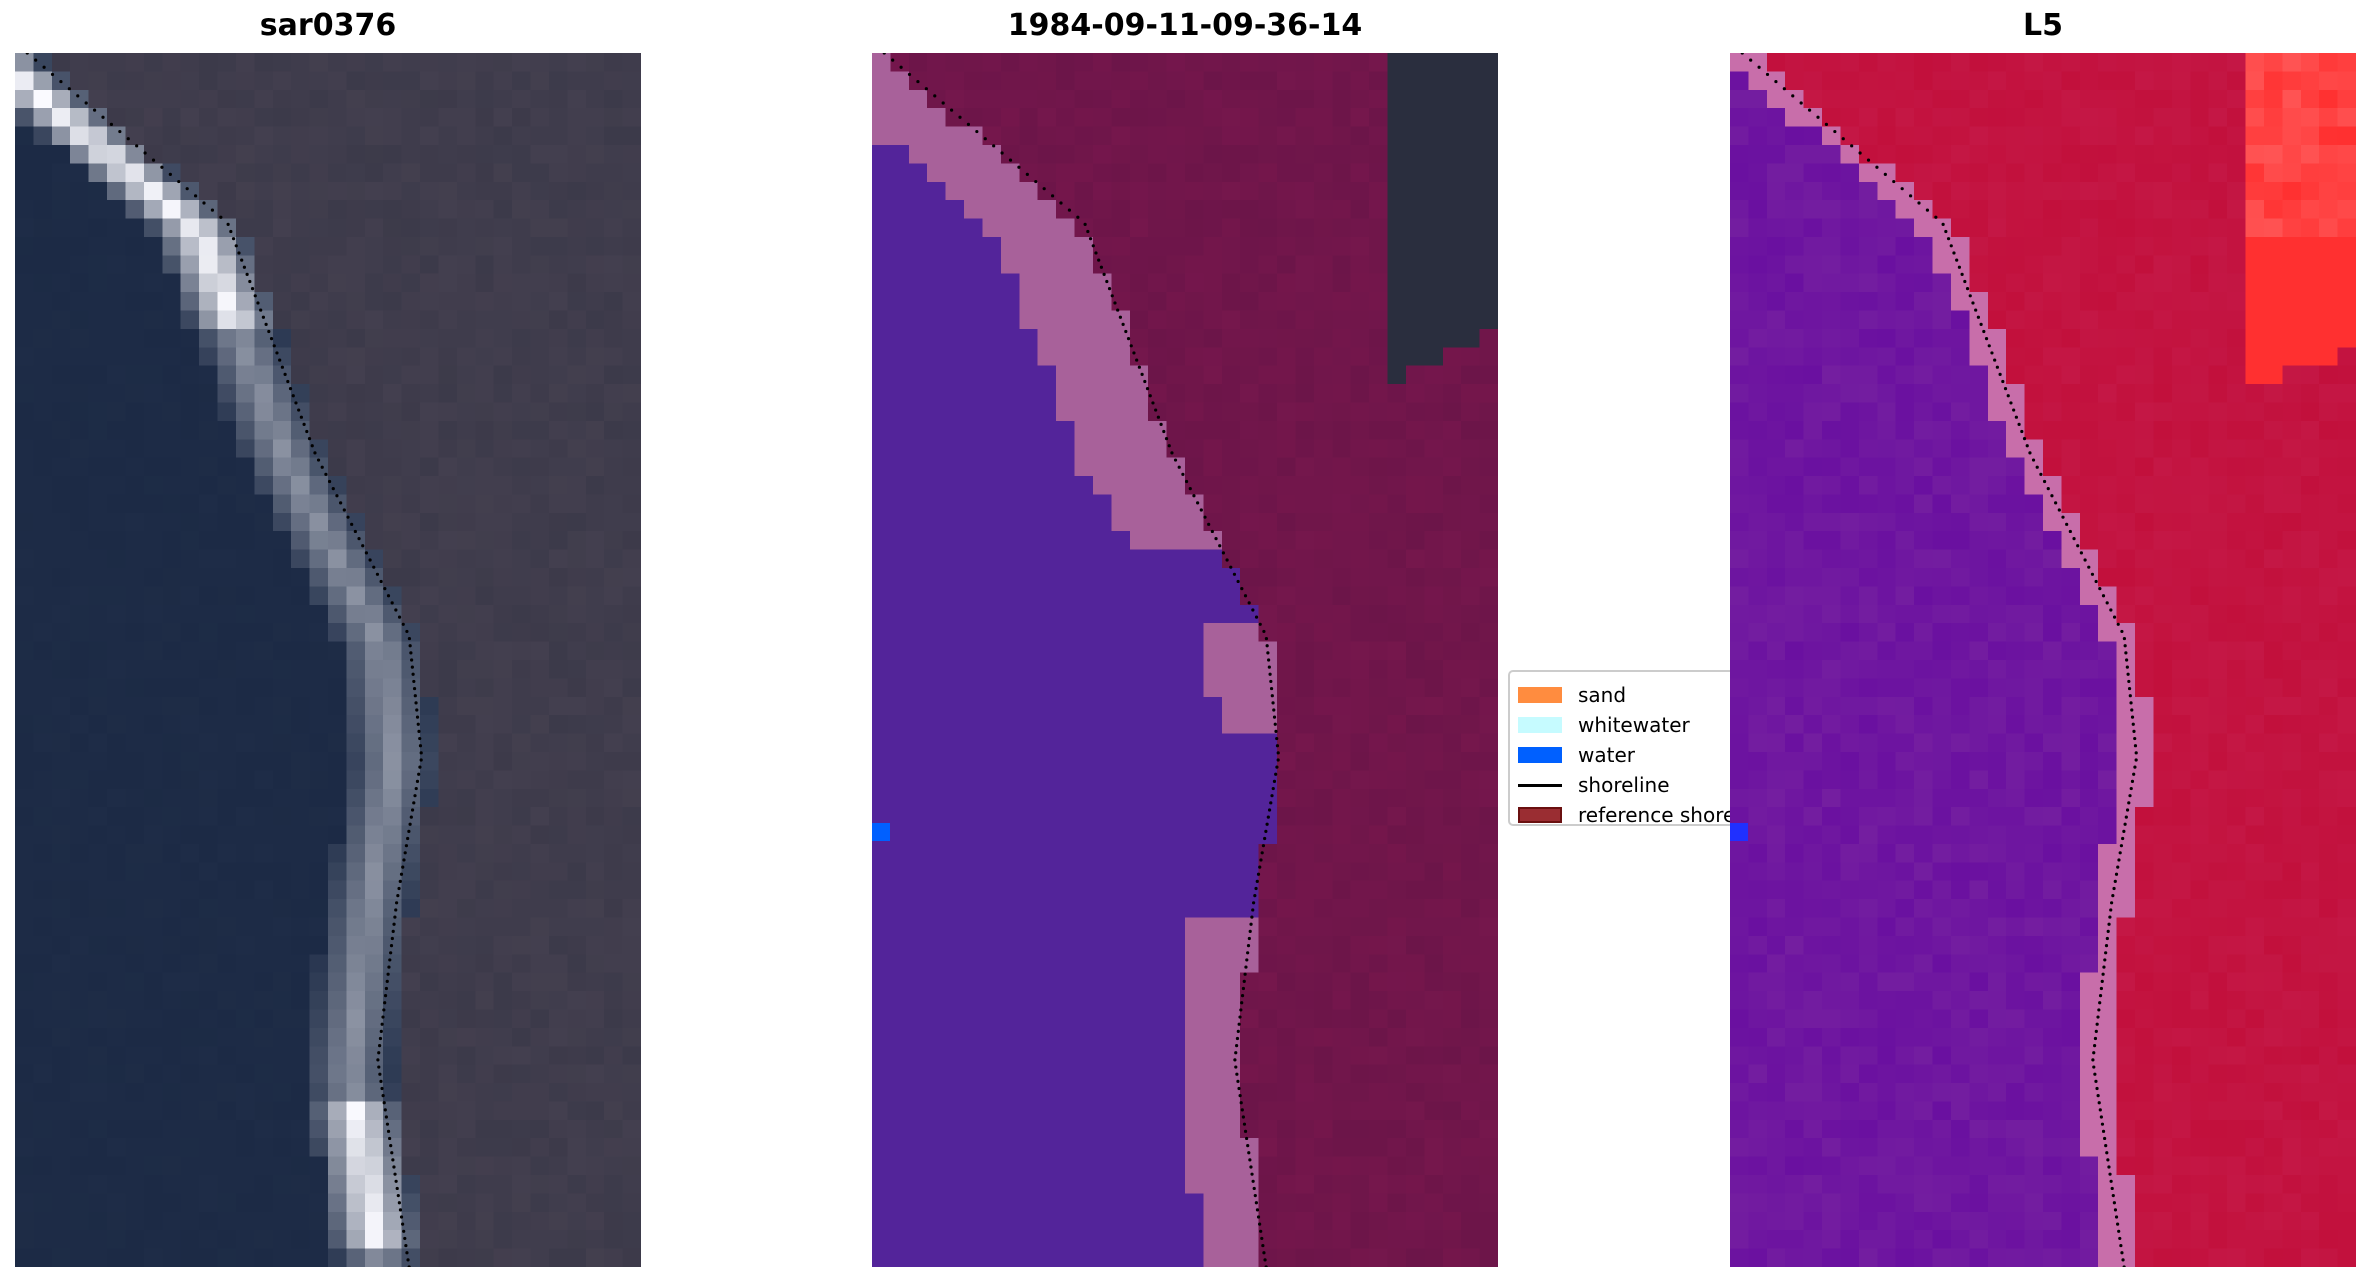 Image resolution: width=2371 pixels, height=1283 pixels. Describe the element at coordinates (1540, 785) in the screenshot. I see `shoreline-line-swatch` at that location.